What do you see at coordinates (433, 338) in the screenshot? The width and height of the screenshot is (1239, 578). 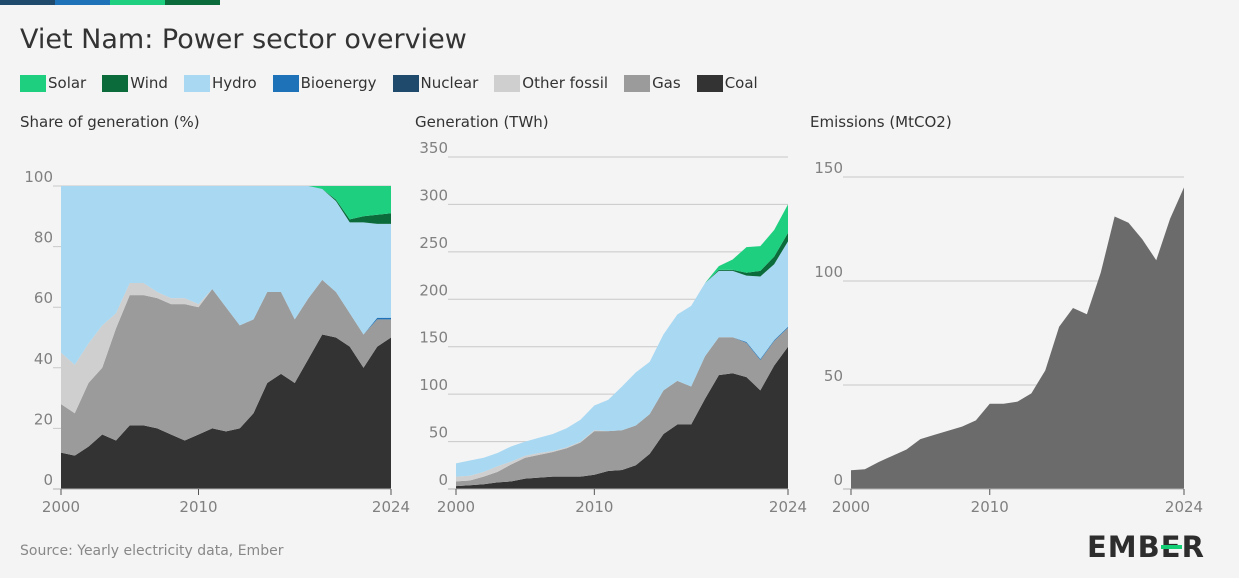 I see `generation-ytick-150: 150` at bounding box center [433, 338].